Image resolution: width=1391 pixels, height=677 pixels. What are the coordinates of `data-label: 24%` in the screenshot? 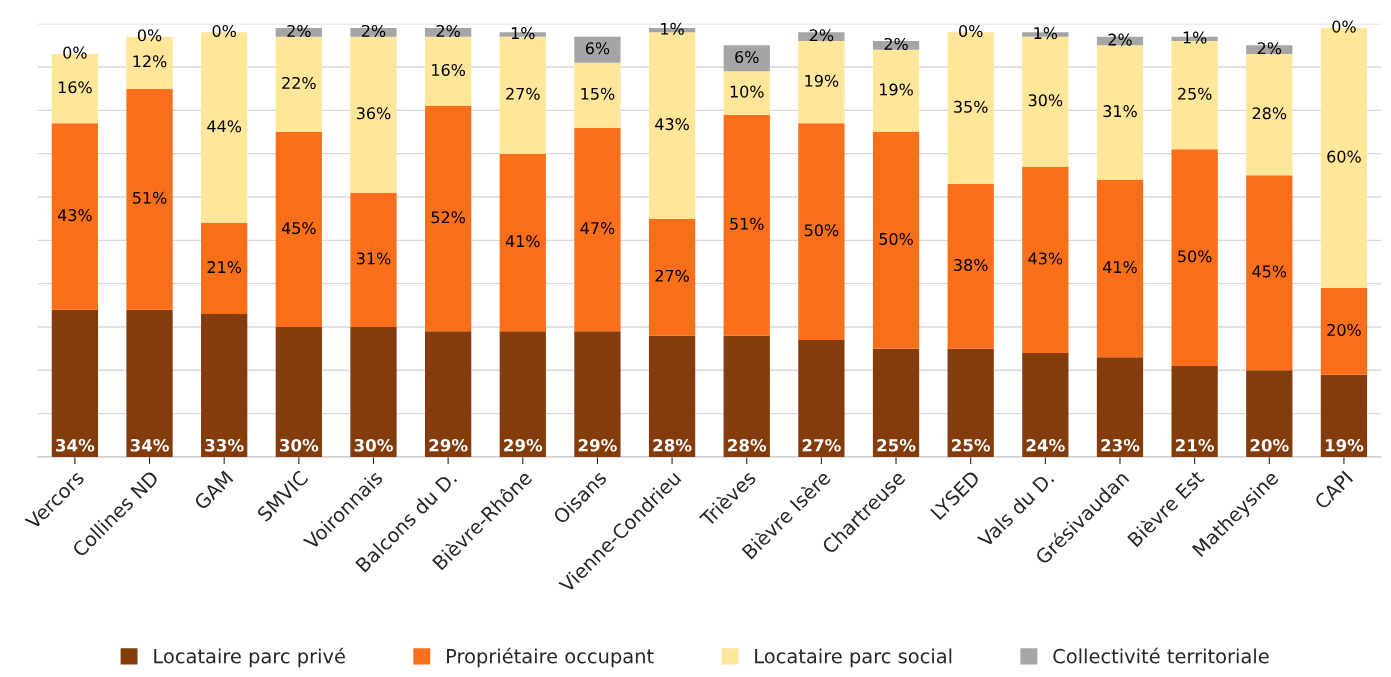 It's located at (1045, 445).